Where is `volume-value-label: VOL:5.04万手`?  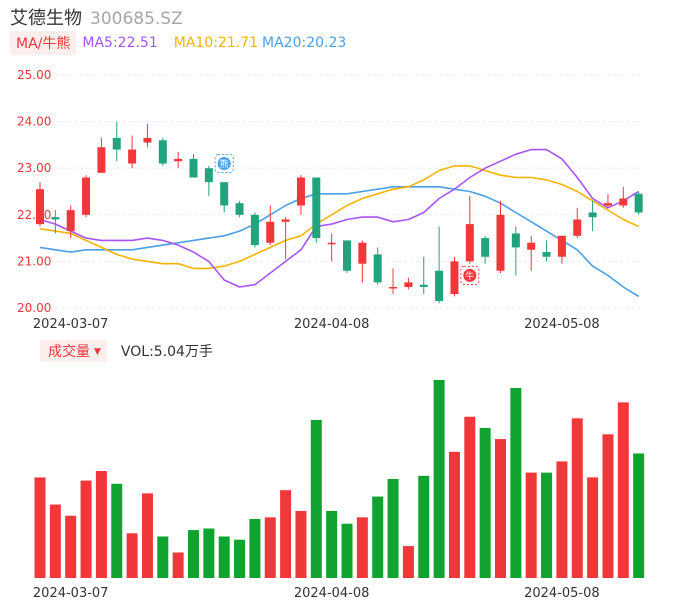
volume-value-label: VOL:5.04万手 is located at coordinates (166, 352).